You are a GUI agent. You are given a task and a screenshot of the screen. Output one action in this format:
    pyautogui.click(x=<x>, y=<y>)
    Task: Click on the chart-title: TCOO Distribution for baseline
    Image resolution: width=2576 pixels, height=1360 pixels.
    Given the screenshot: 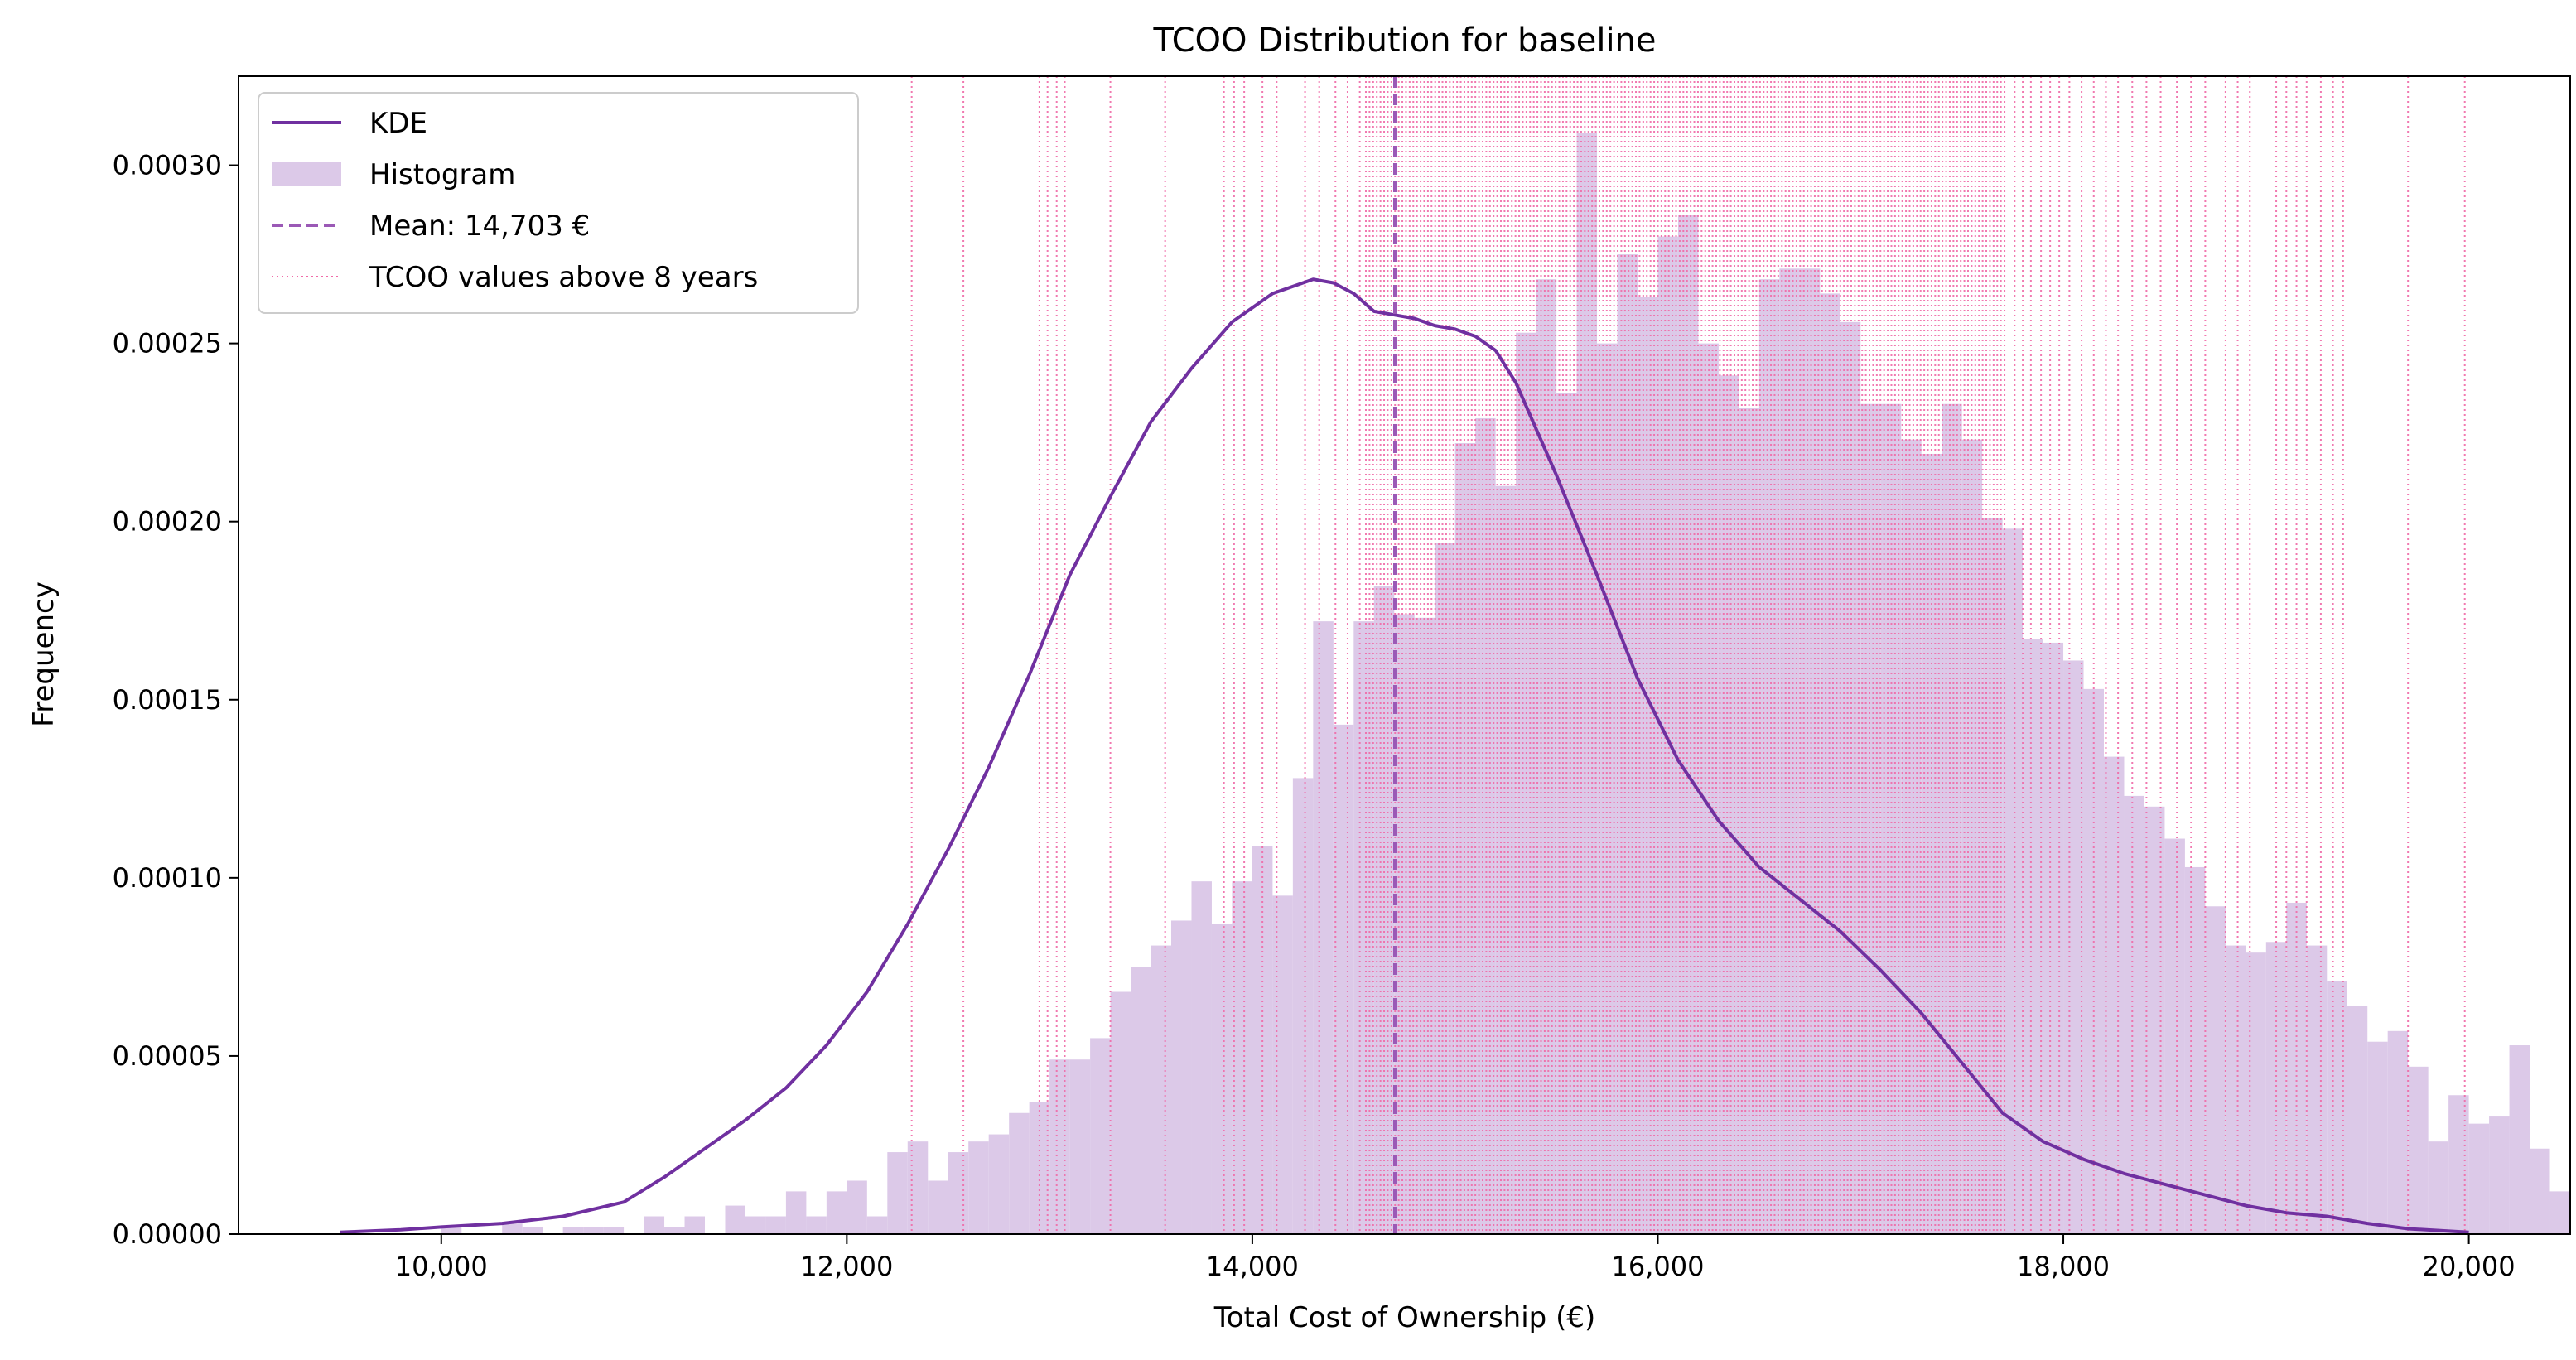 What is the action you would take?
    pyautogui.click(x=1404, y=41)
    